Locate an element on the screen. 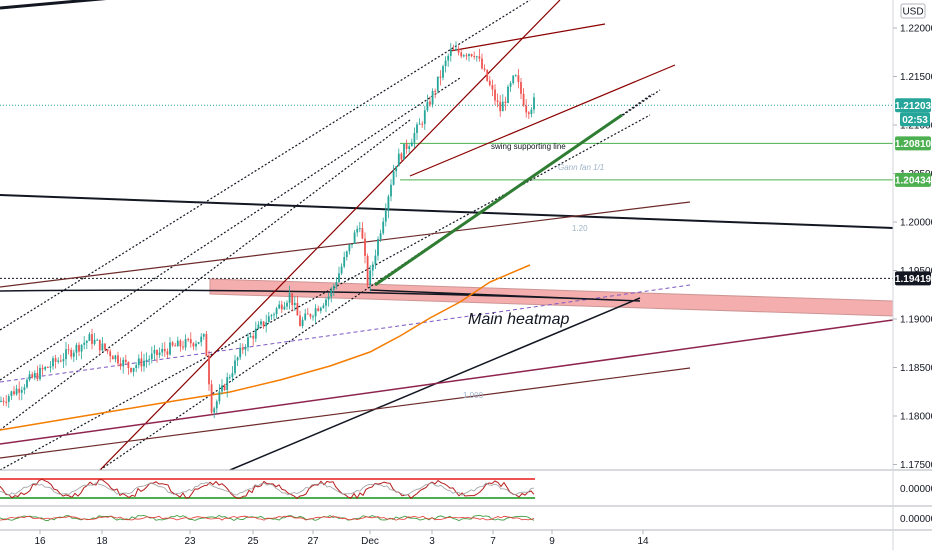 The width and height of the screenshot is (932, 550). time-tick-label: 9 is located at coordinates (552, 541).